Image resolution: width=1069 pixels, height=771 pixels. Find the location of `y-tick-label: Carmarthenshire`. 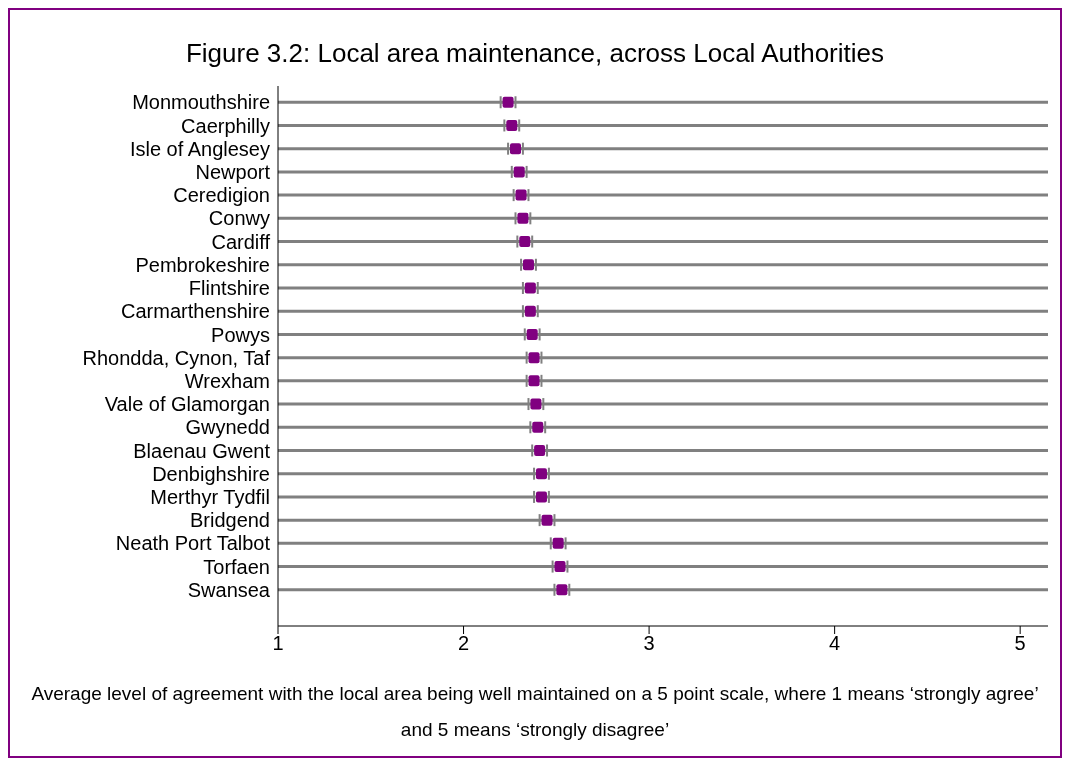

y-tick-label: Carmarthenshire is located at coordinates (195, 311).